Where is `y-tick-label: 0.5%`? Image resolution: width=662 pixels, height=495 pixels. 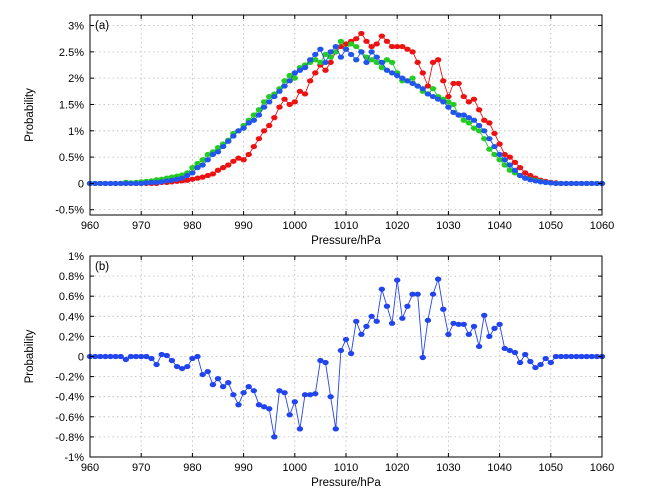
y-tick-label: 0.5% is located at coordinates (71, 158).